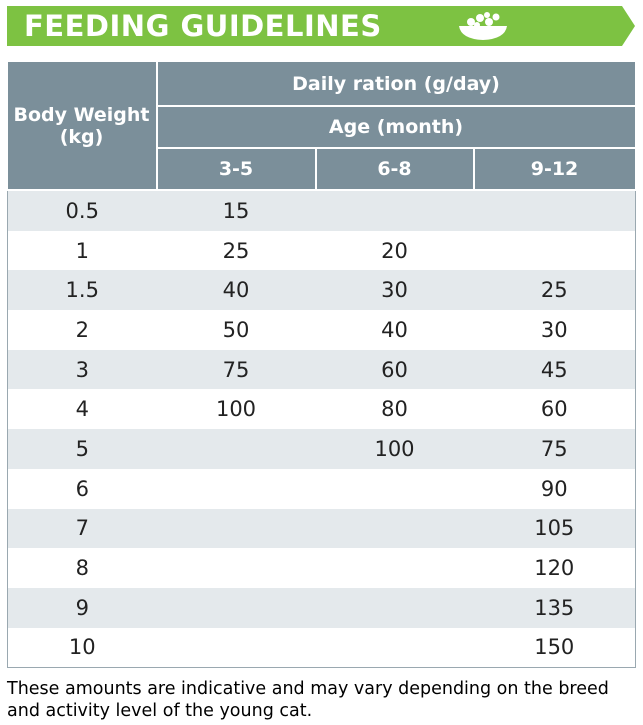  I want to click on table-row: 4 100 80 60, so click(322, 409).